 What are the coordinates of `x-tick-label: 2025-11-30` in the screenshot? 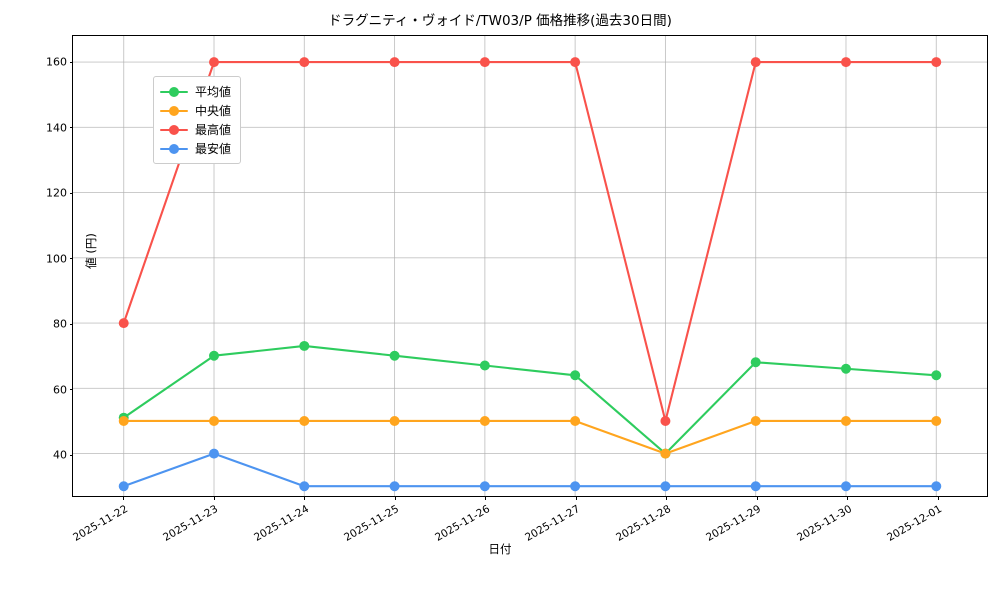 It's located at (824, 523).